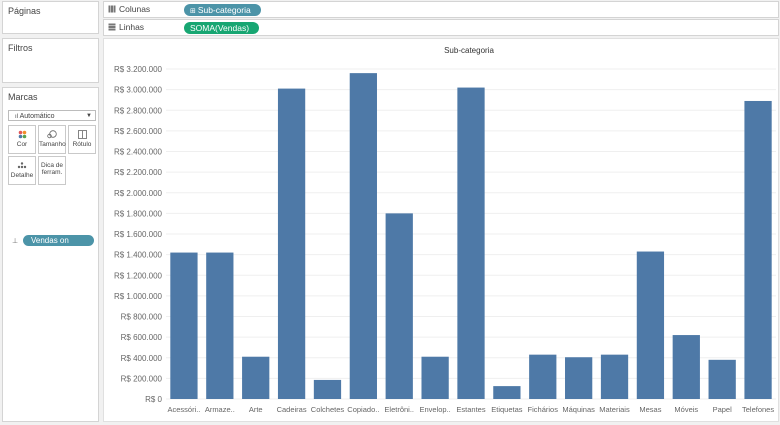 The width and height of the screenshot is (780, 425). Describe the element at coordinates (650, 409) in the screenshot. I see `x-tick-label: Mesas` at that location.